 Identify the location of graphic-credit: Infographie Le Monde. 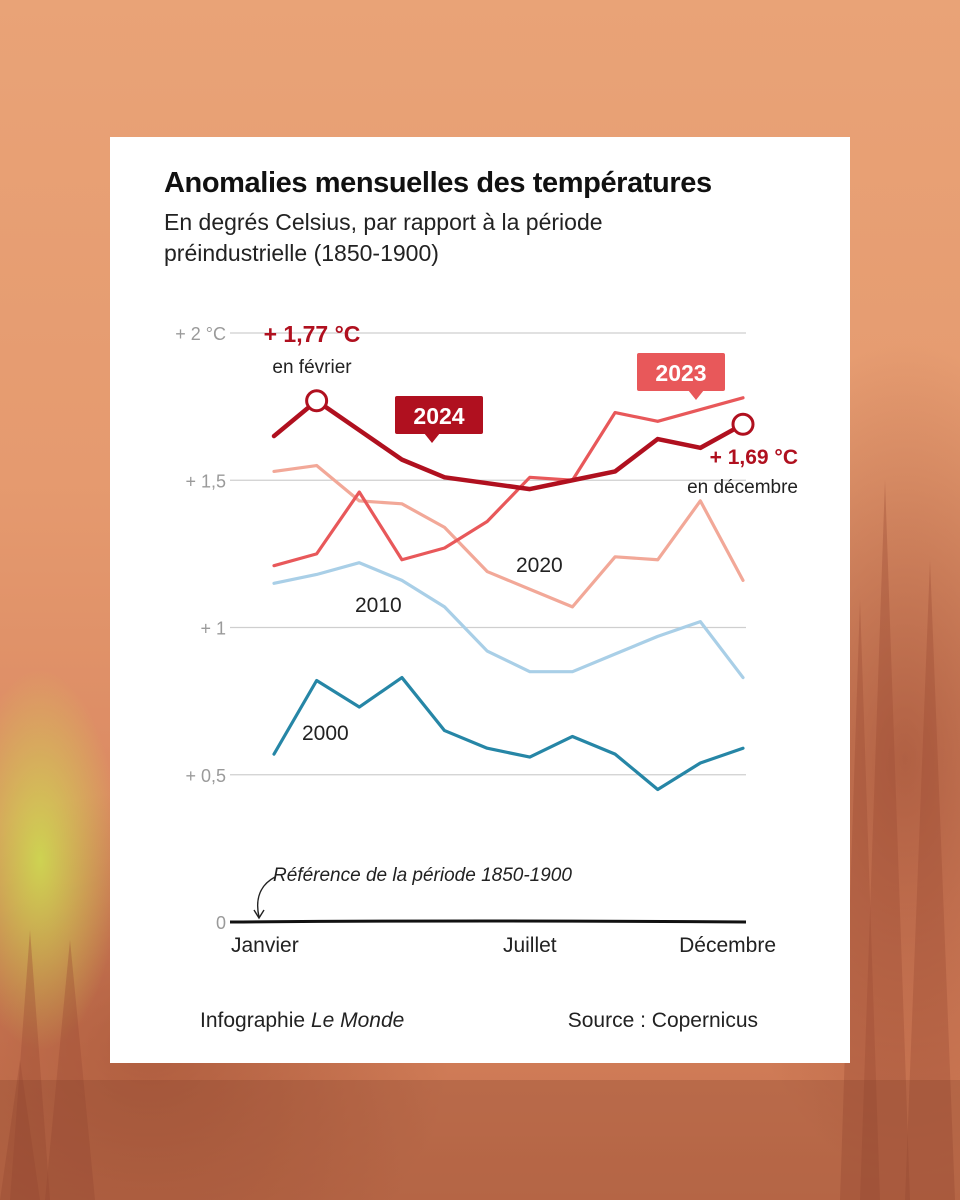
(302, 1021).